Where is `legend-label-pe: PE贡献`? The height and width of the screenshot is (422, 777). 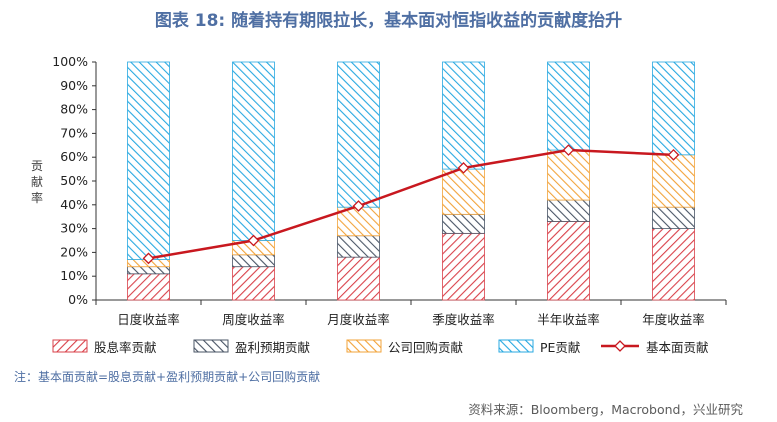
legend-label-pe: PE贡献 is located at coordinates (560, 347).